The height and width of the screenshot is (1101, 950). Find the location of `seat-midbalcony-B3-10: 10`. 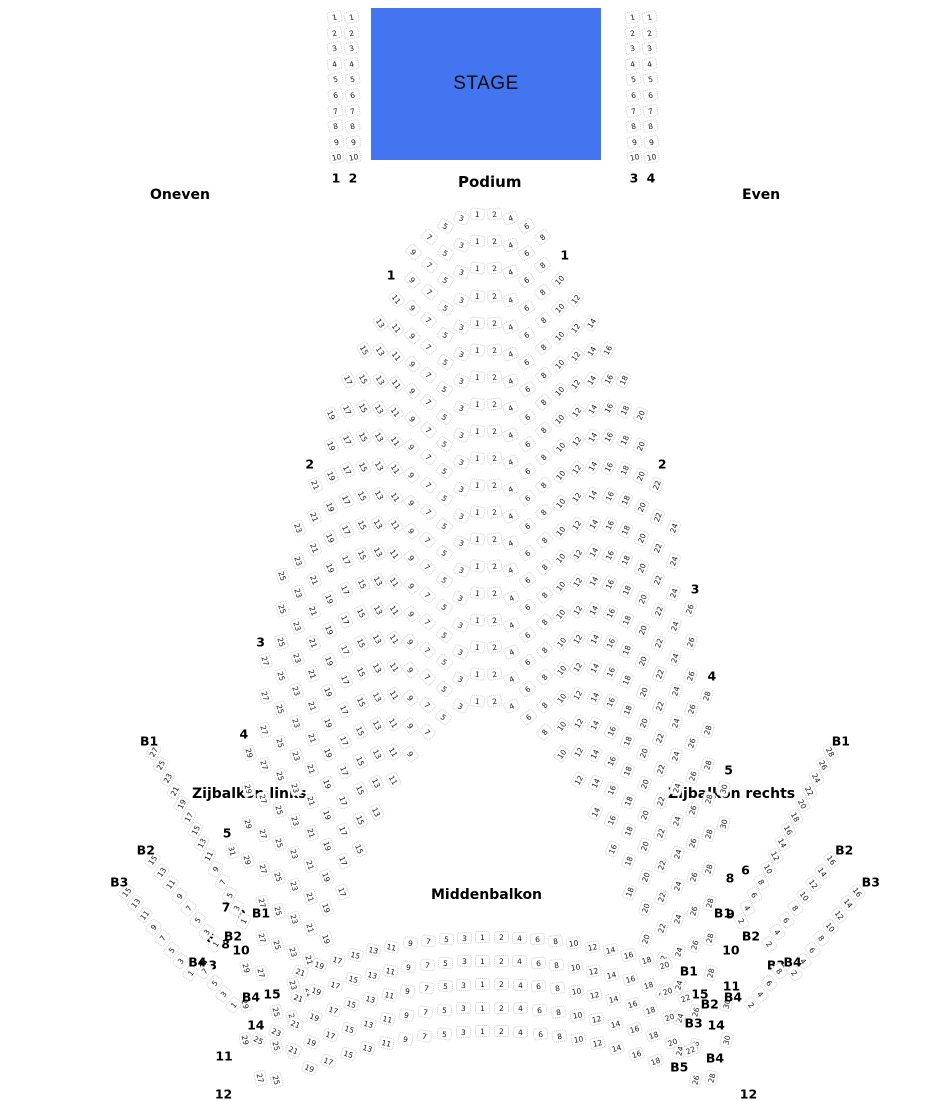

seat-midbalcony-B3-10: 10 is located at coordinates (576, 991).